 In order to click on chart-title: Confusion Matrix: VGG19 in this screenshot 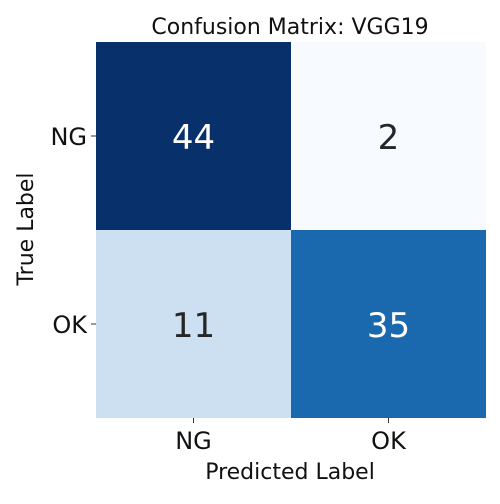, I will do `click(289, 27)`.